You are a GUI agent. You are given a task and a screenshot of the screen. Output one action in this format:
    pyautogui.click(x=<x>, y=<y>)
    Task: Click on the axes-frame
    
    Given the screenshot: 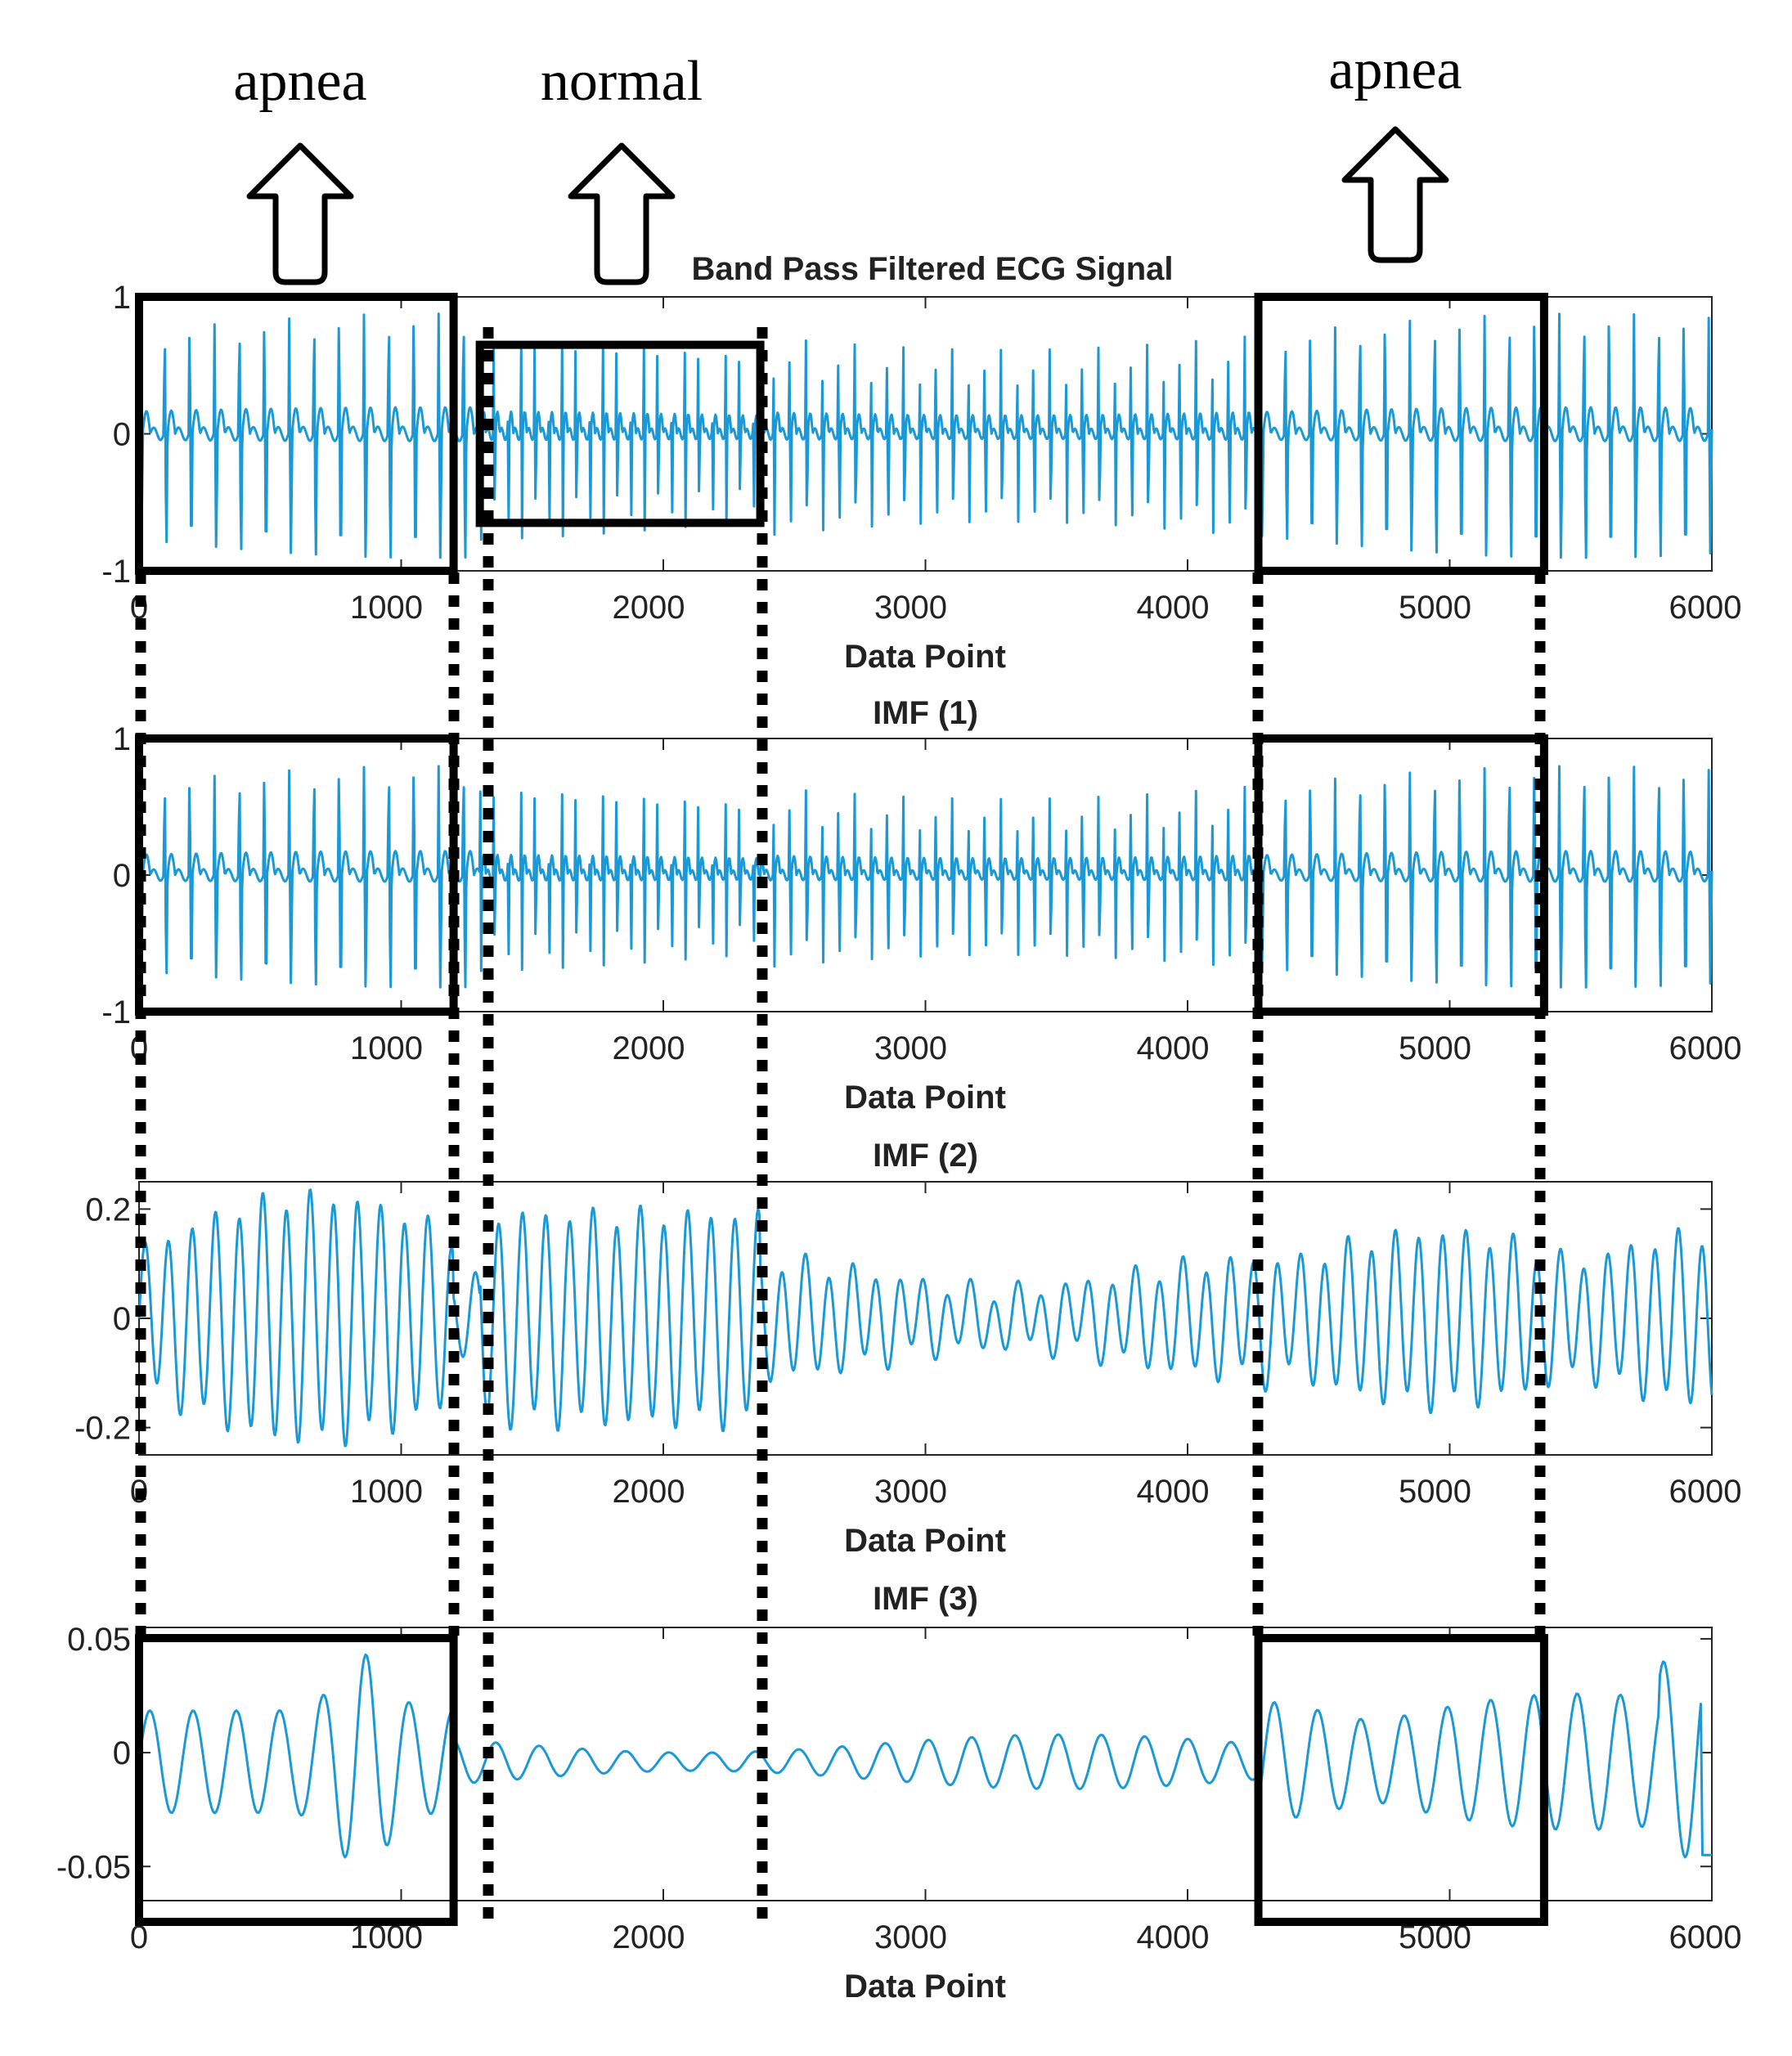 What is the action you would take?
    pyautogui.click(x=925, y=1764)
    